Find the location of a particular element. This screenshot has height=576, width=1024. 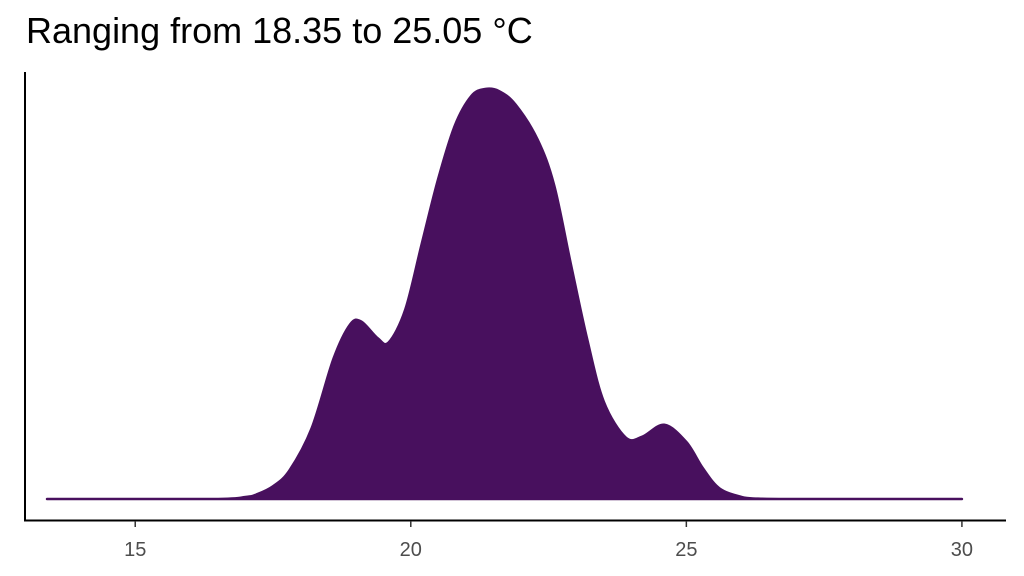

x-tick-label-20: 20 is located at coordinates (411, 550).